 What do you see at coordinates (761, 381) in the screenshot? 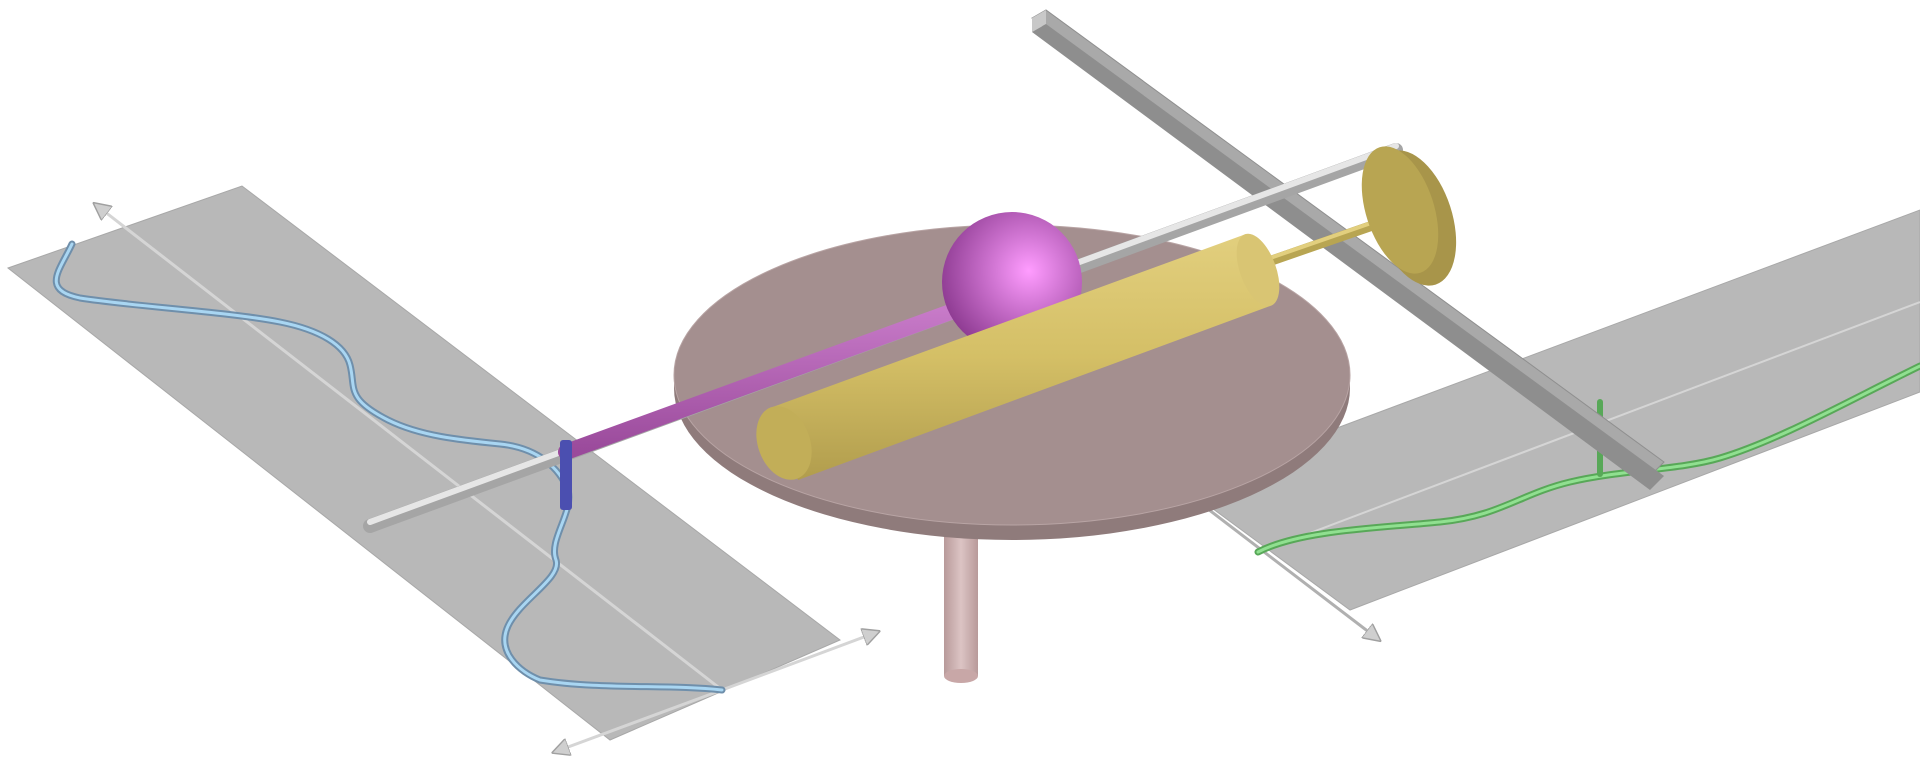
I see `purple-rod` at bounding box center [761, 381].